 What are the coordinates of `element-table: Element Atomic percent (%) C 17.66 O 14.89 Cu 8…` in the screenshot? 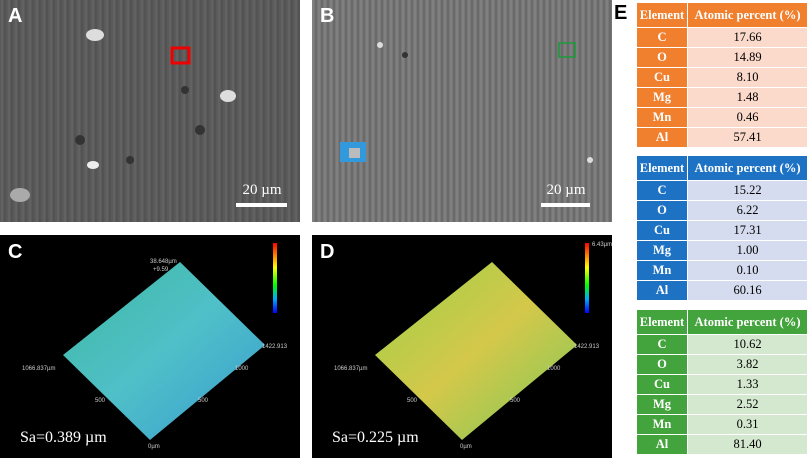 It's located at (722, 75).